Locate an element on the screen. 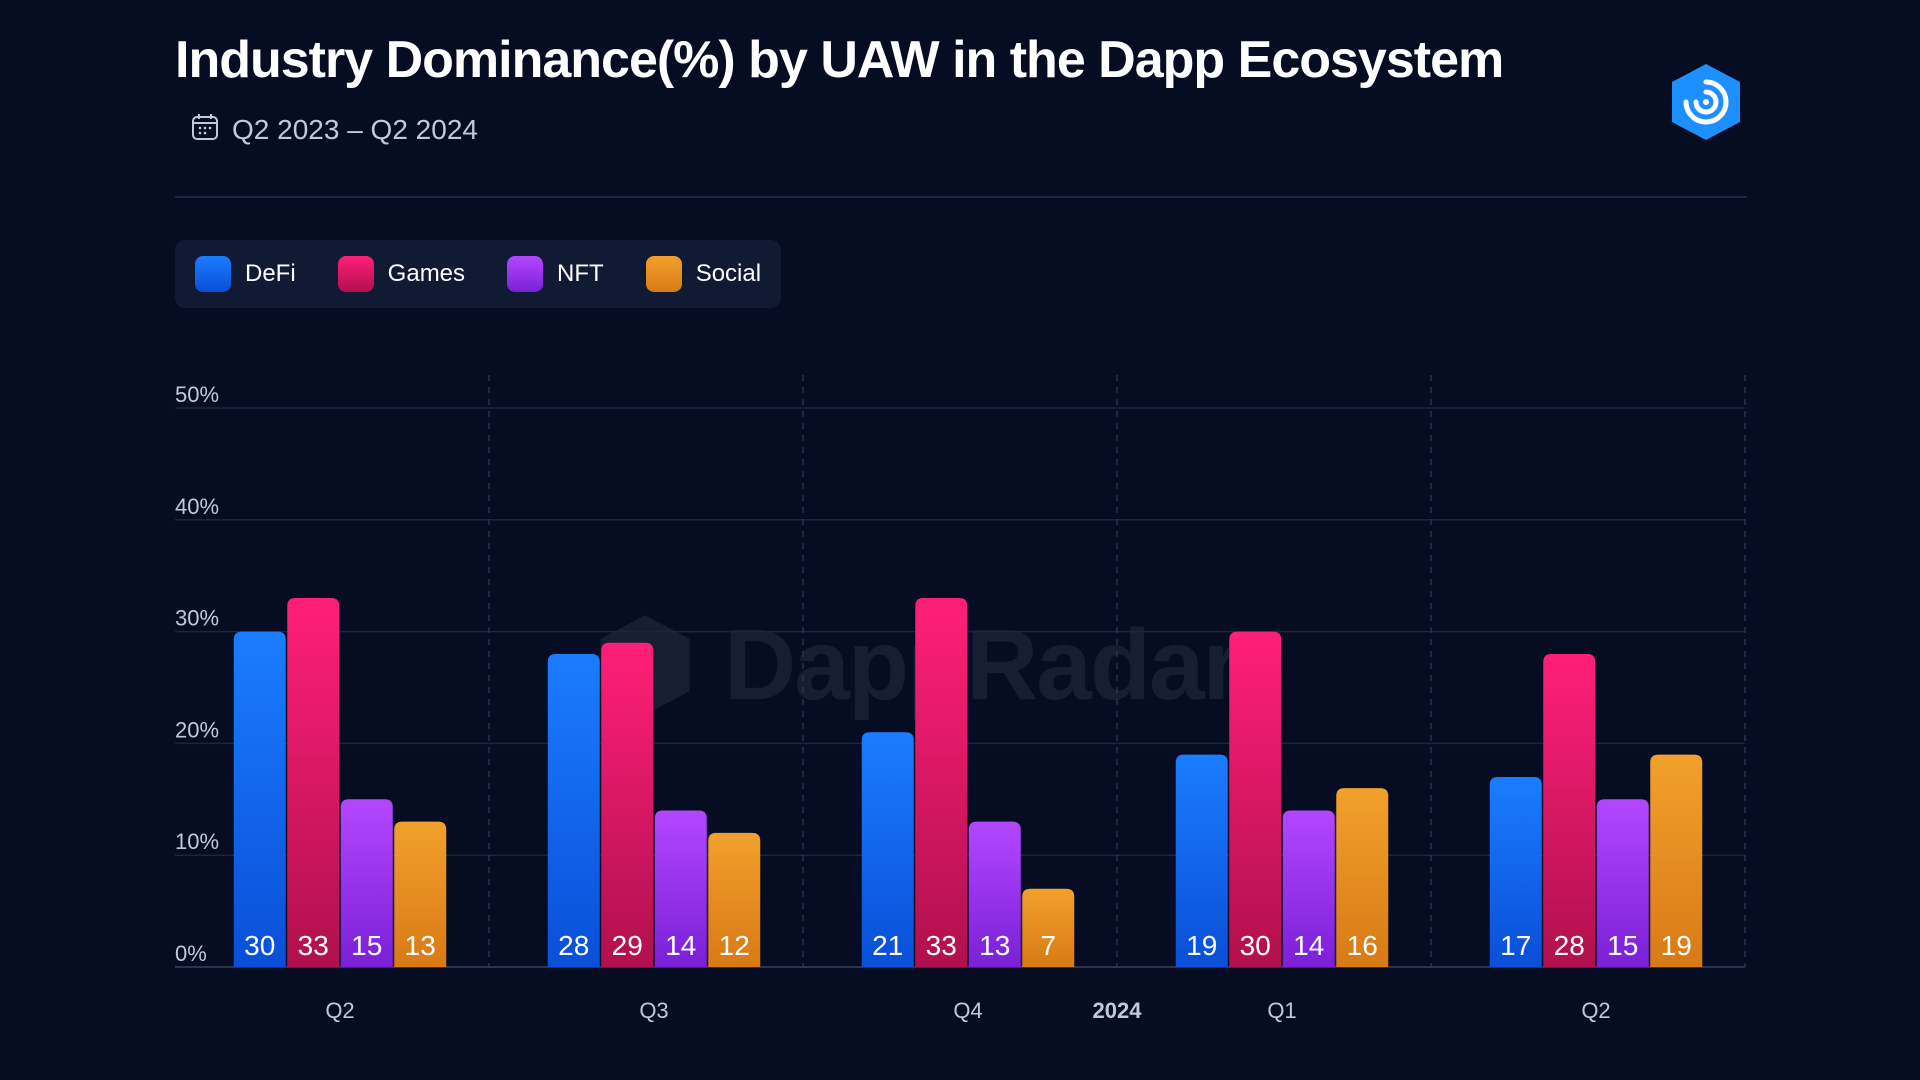  year-marker: 2024 is located at coordinates (1118, 1010).